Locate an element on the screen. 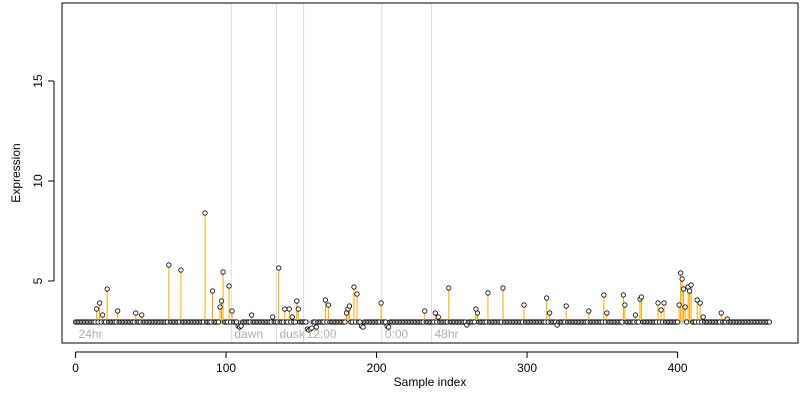 The image size is (800, 400). y-axis-title: Expression is located at coordinates (16, 172).